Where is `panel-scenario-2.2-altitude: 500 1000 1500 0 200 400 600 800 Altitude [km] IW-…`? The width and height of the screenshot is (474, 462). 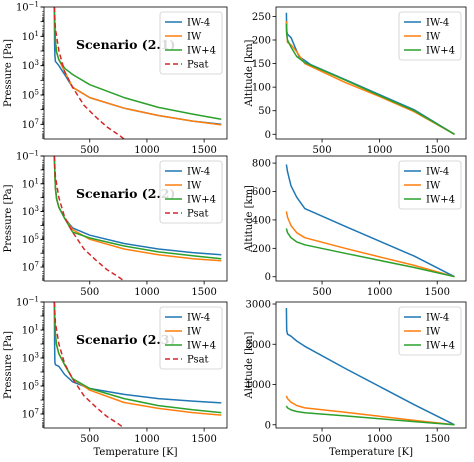
panel-scenario-2.2-altitude: 500 1000 1500 0 200 400 600 800 Altitude [km] IW-… is located at coordinates (355, 226).